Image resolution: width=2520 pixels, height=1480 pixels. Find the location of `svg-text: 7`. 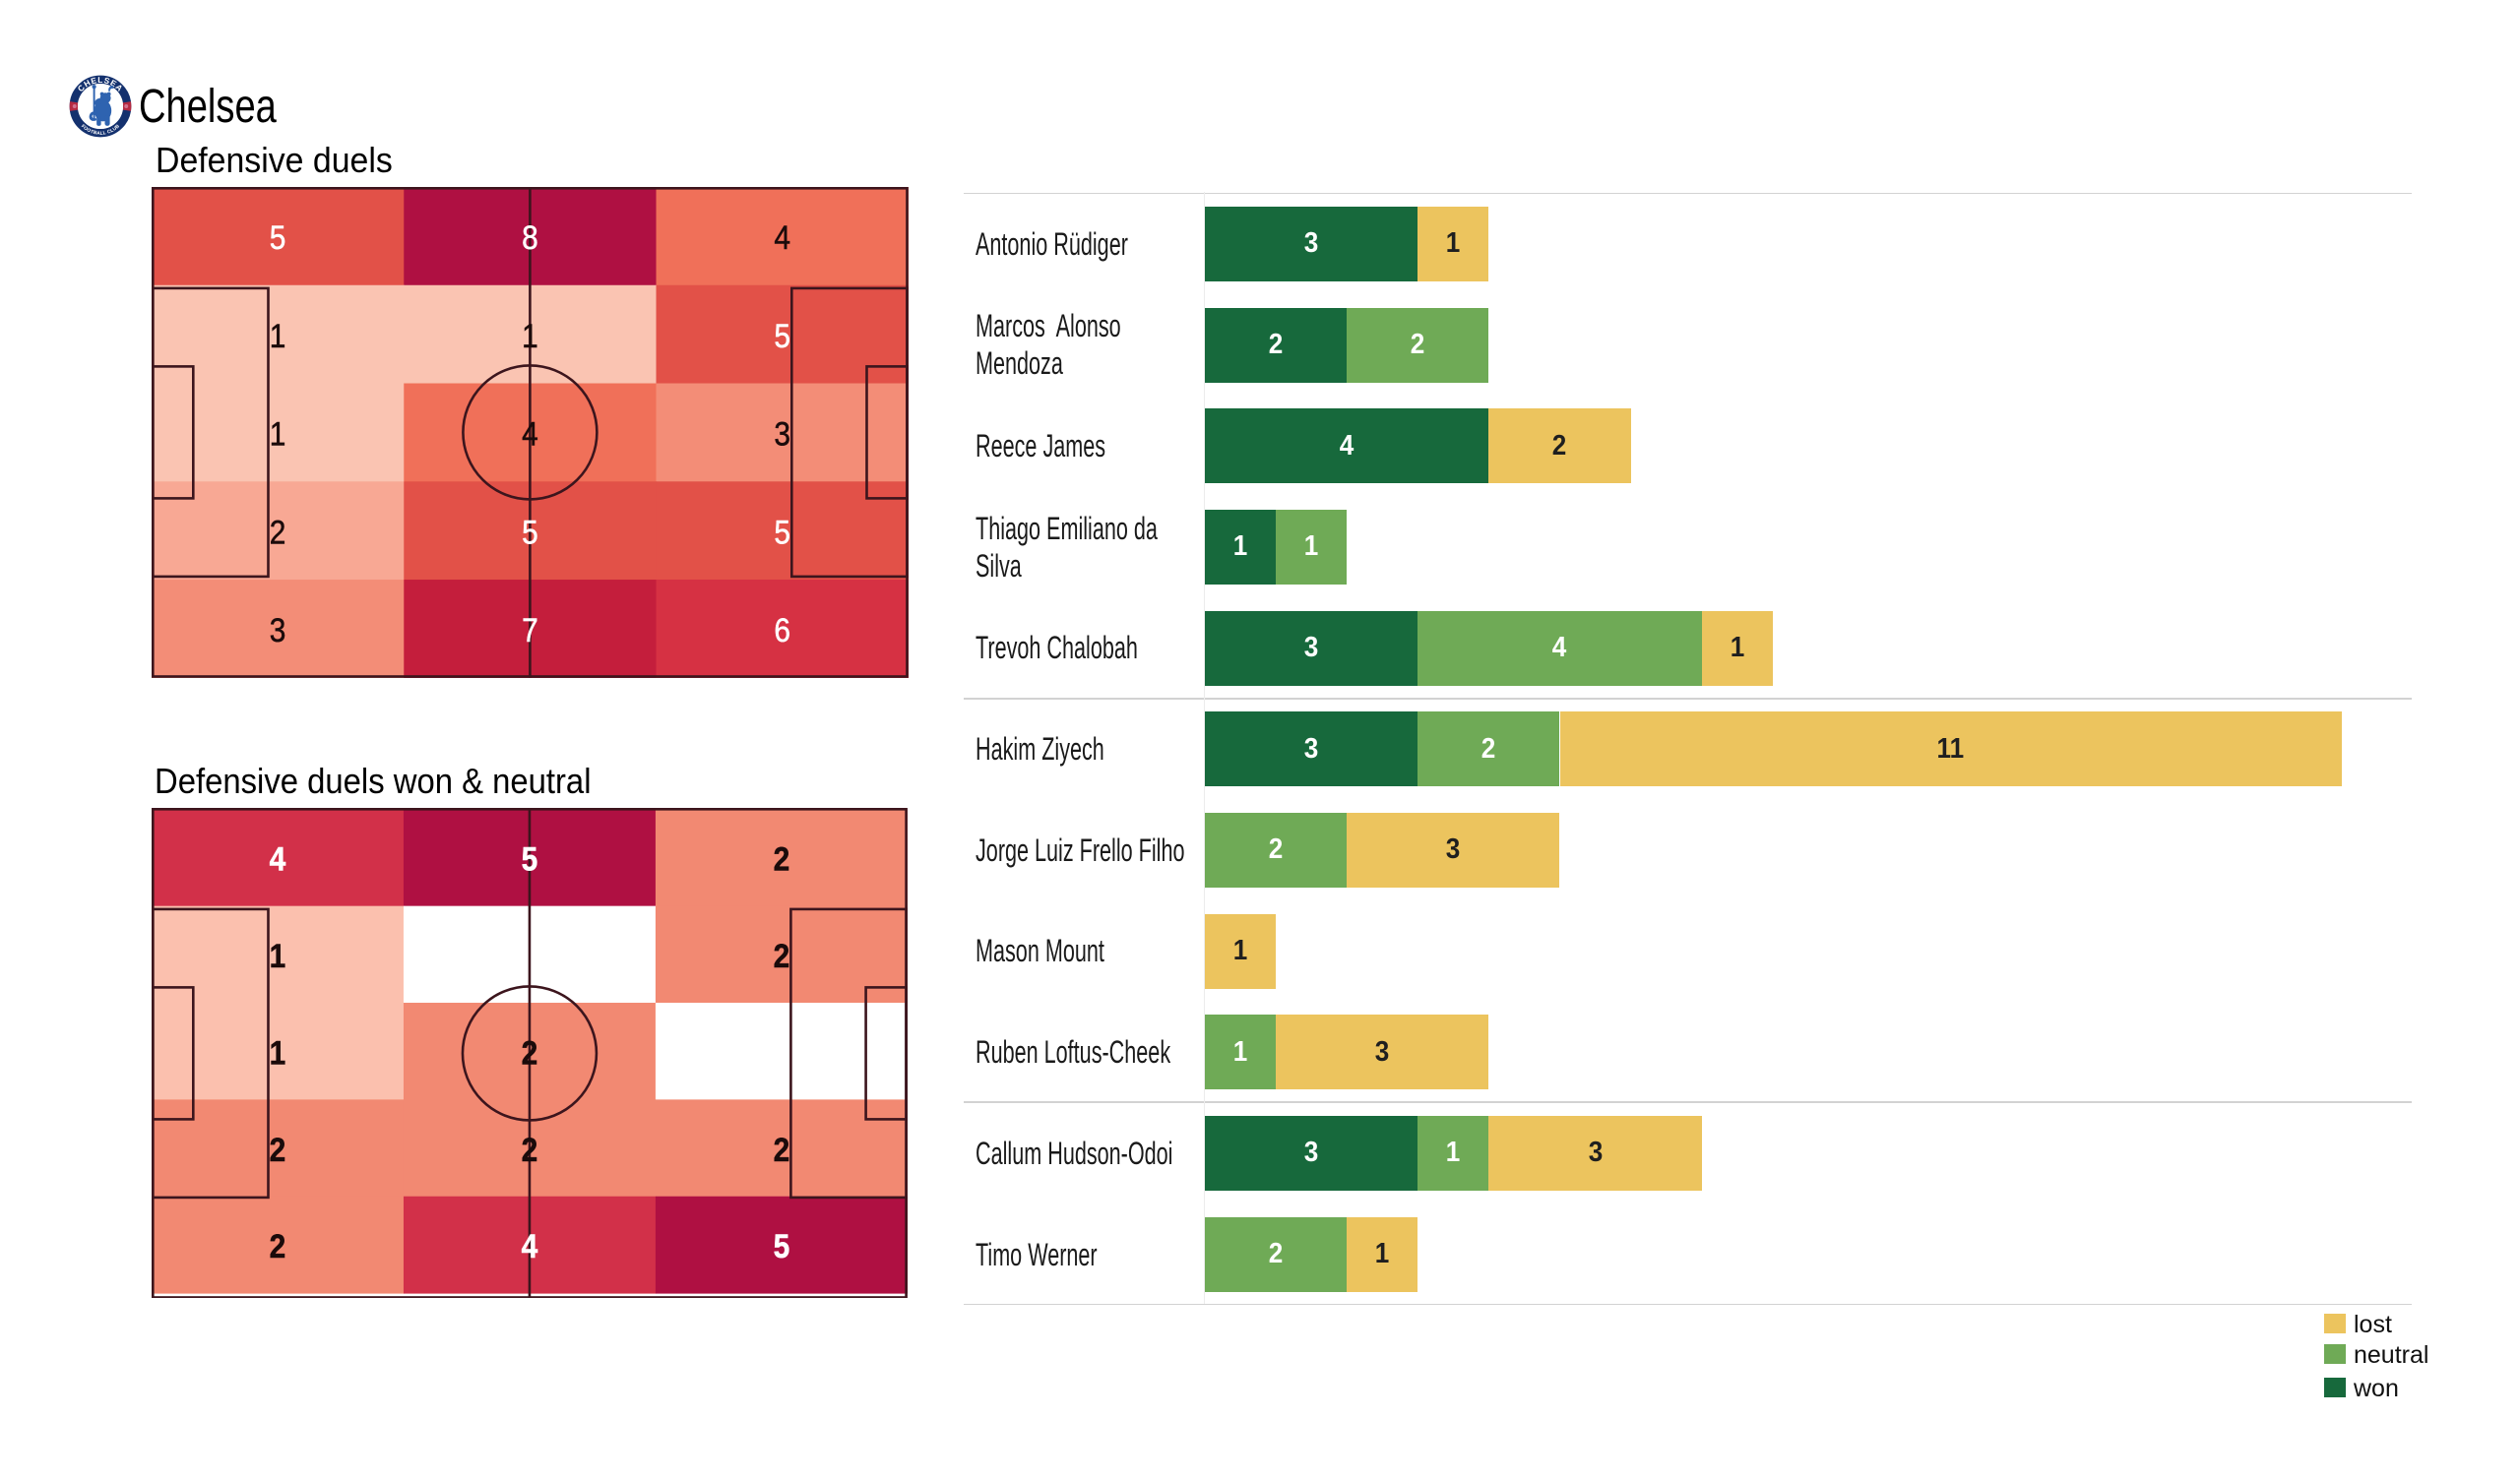

svg-text: 7 is located at coordinates (530, 629).